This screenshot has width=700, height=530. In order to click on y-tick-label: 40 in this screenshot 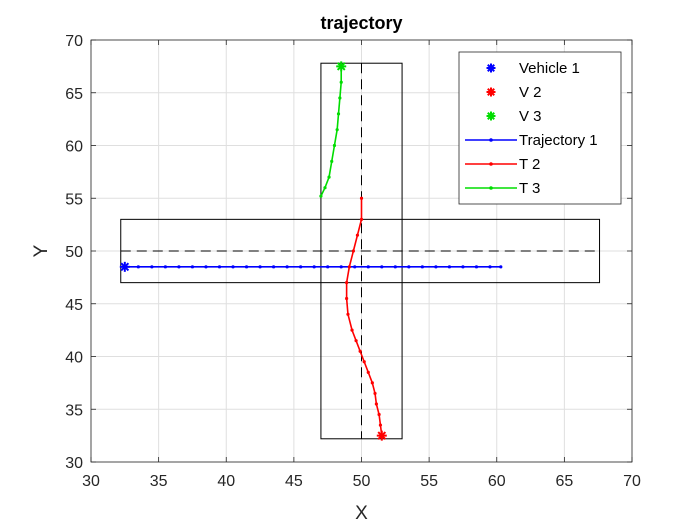, I will do `click(74, 358)`.